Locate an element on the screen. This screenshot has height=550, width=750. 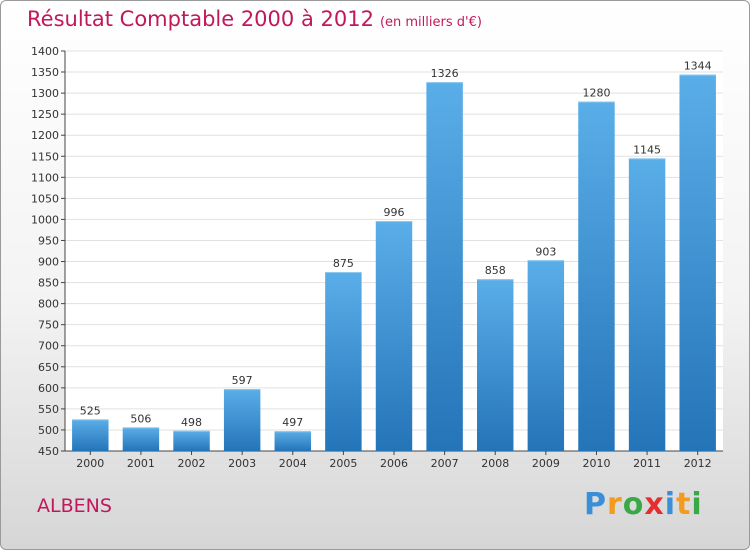
x-tick-label: 2011 is located at coordinates (647, 463).